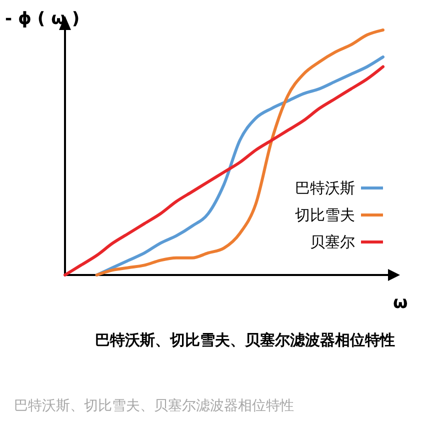 Image resolution: width=433 pixels, height=422 pixels. I want to click on legend-label: 切比雪夫, so click(325, 215).